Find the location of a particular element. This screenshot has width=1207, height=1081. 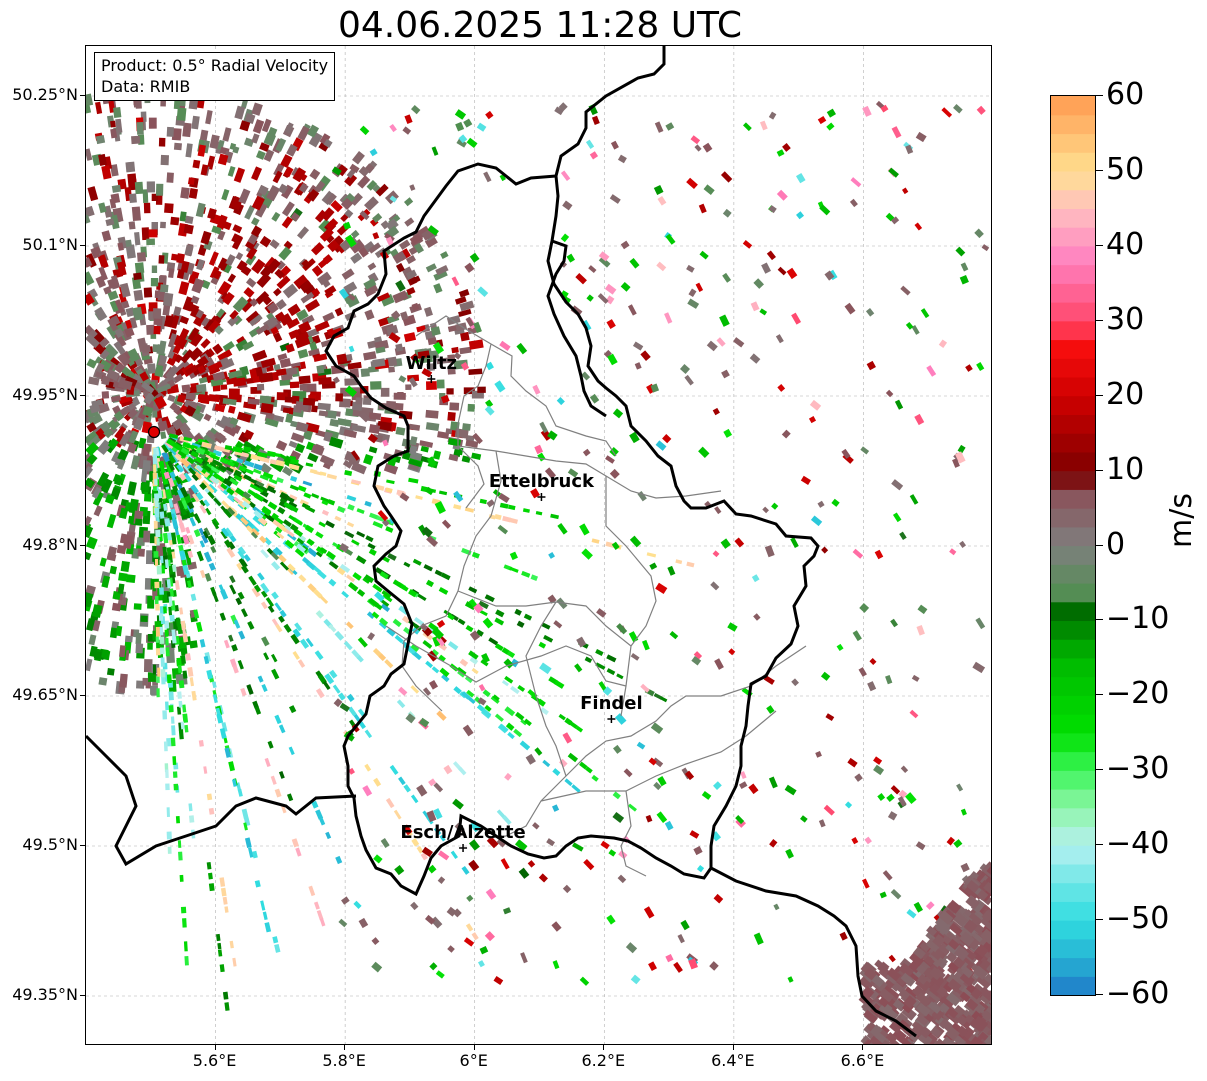

radar-site-marker is located at coordinates (154, 432).